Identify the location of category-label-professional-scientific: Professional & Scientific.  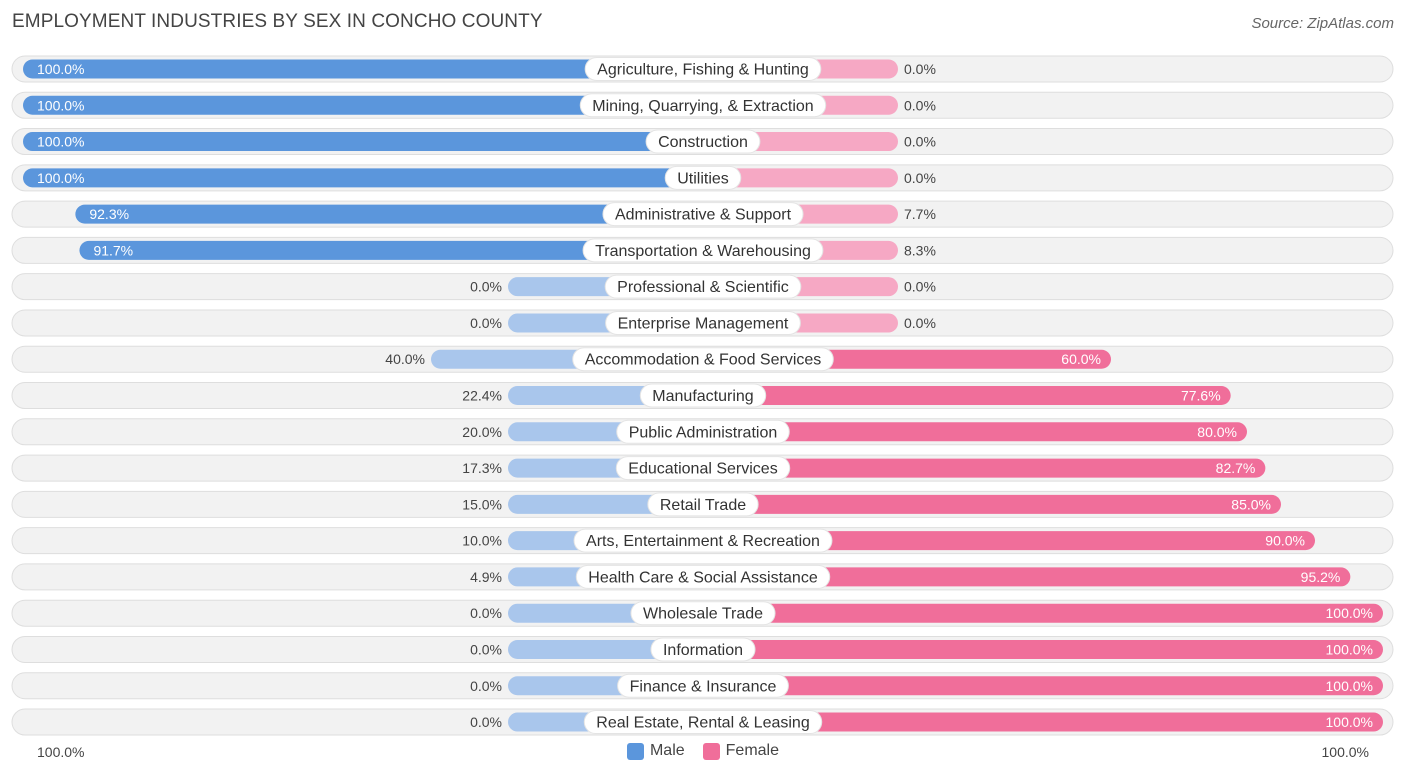
(703, 287).